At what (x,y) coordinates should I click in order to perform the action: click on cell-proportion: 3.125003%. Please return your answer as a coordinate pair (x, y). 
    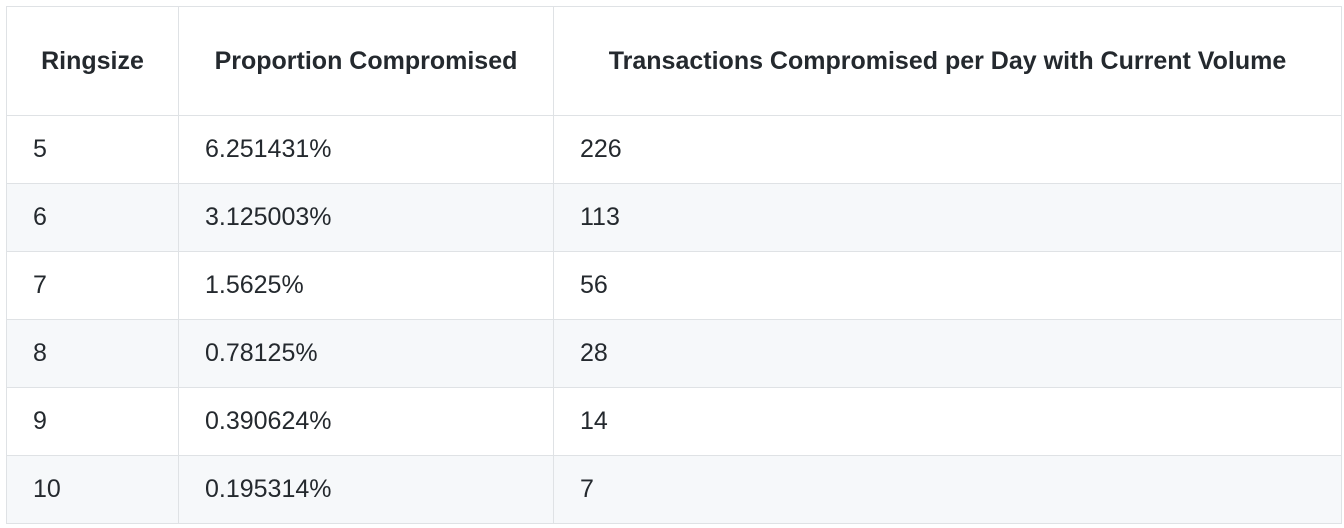
    Looking at the image, I should click on (366, 217).